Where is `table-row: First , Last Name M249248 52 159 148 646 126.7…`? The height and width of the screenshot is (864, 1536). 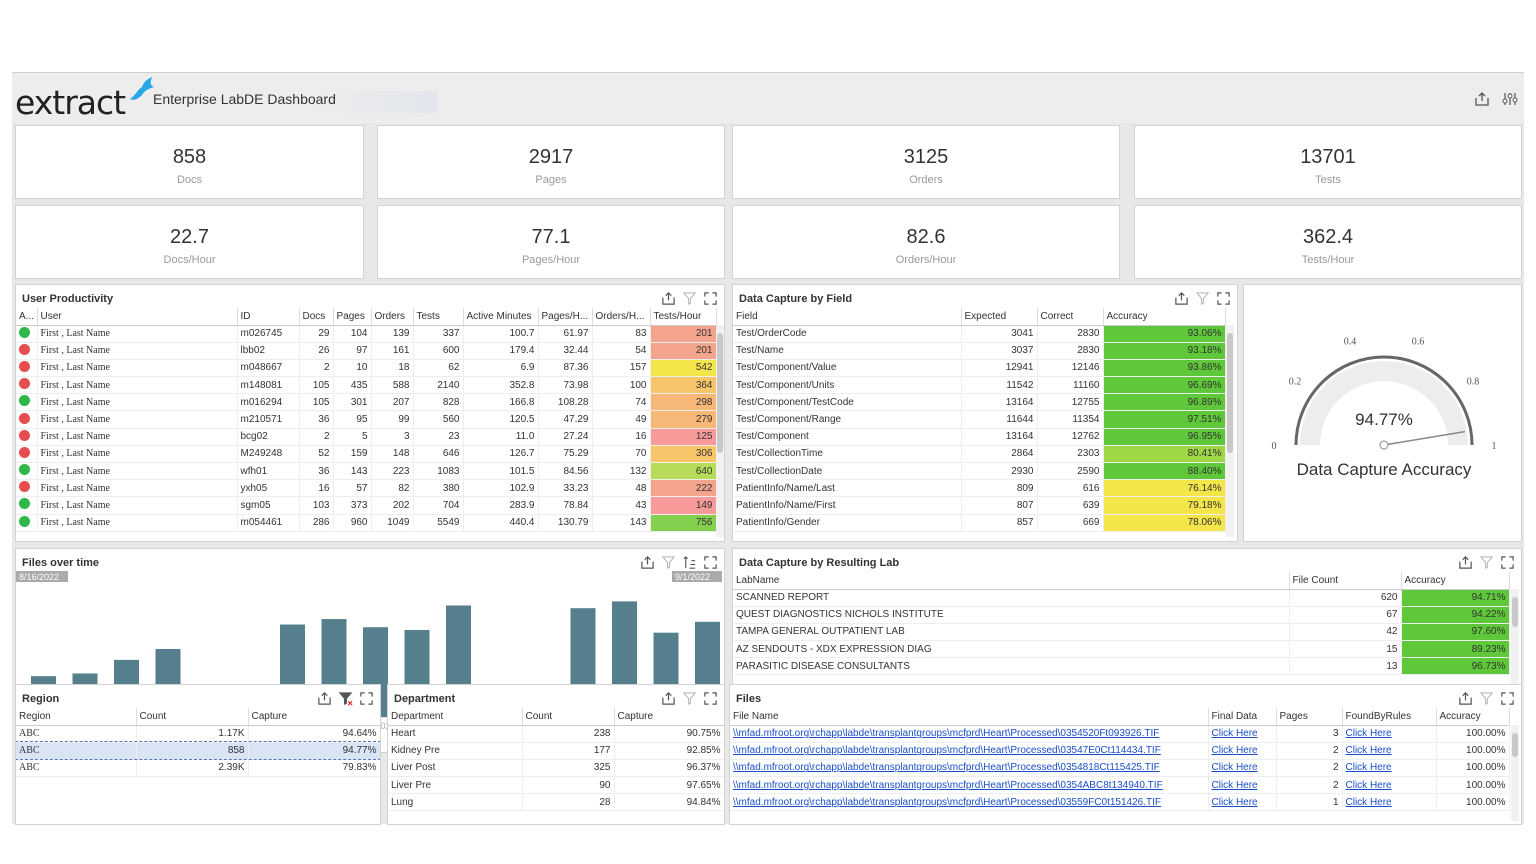 table-row: First , Last Name M249248 52 159 148 646 126.7… is located at coordinates (366, 454).